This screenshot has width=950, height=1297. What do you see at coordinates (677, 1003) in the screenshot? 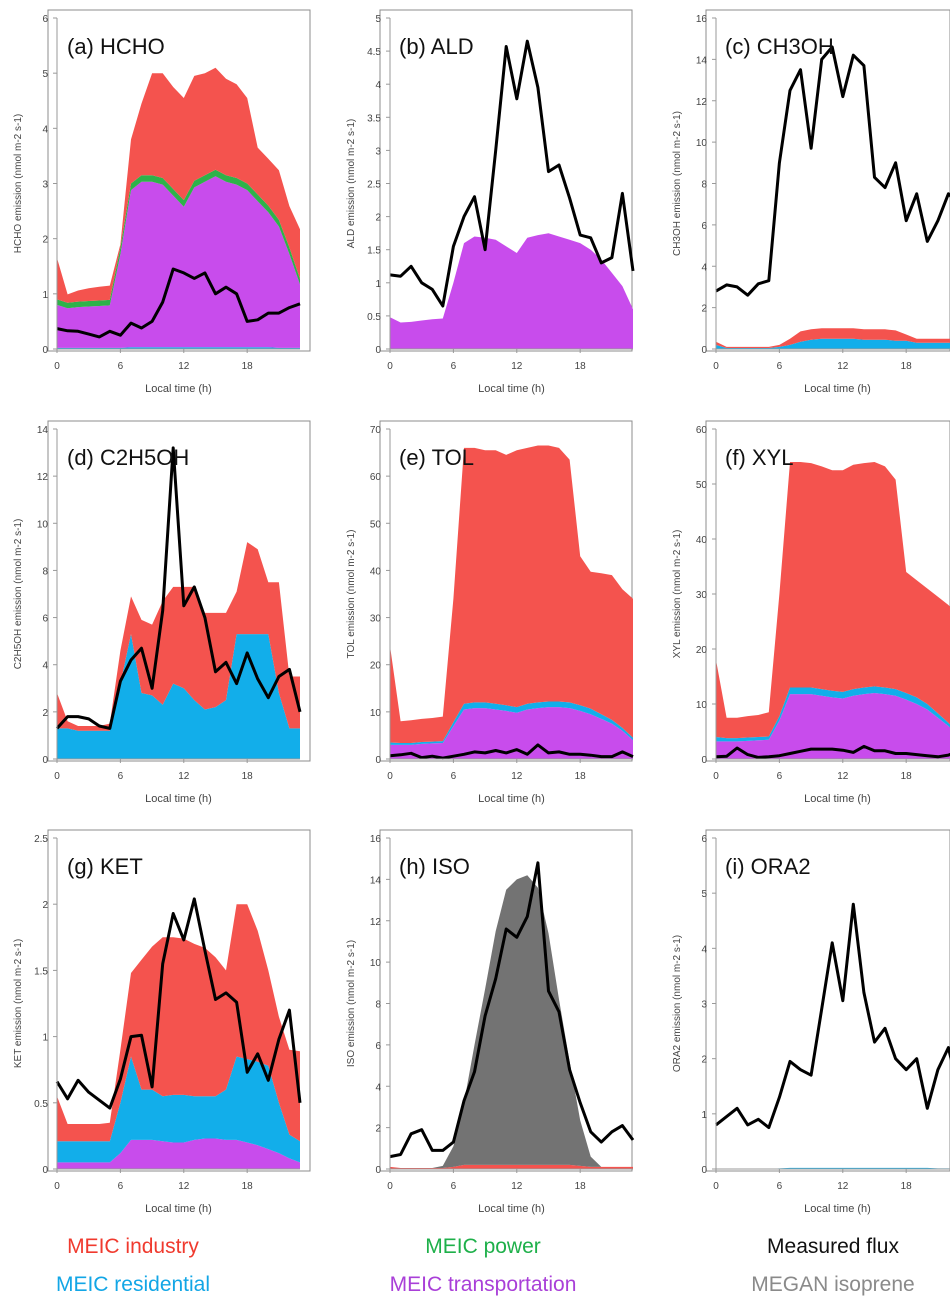
I see `y-axis-title: ORA2 emission (nmol m-2 s-1)` at bounding box center [677, 1003].